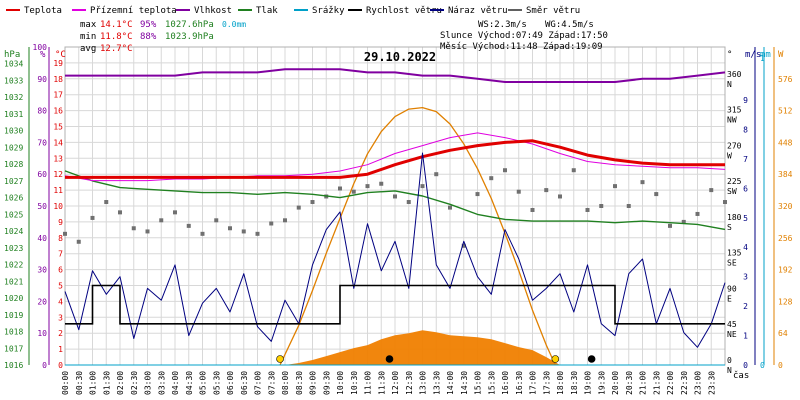 Image resolution: width=800 pixels, height=400 pixels. I want to click on tick-temp: 4, so click(60, 301).